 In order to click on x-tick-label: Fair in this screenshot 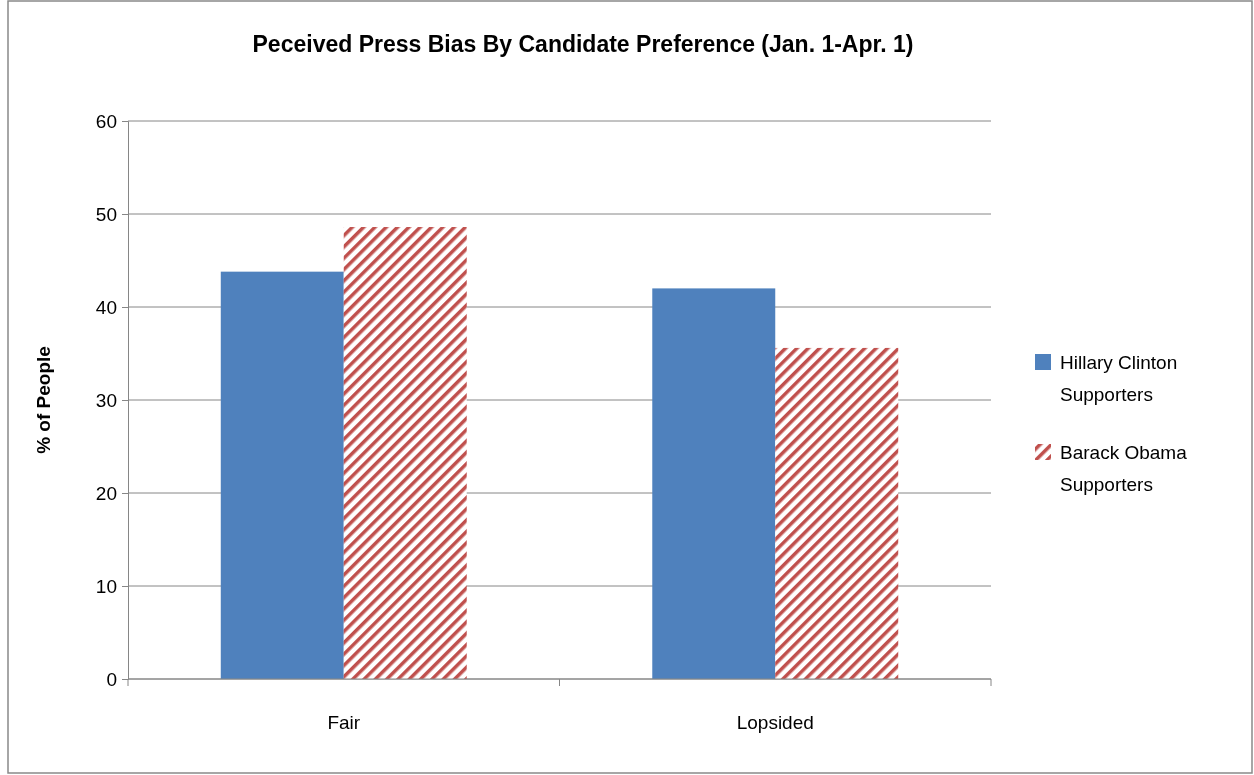, I will do `click(344, 722)`.